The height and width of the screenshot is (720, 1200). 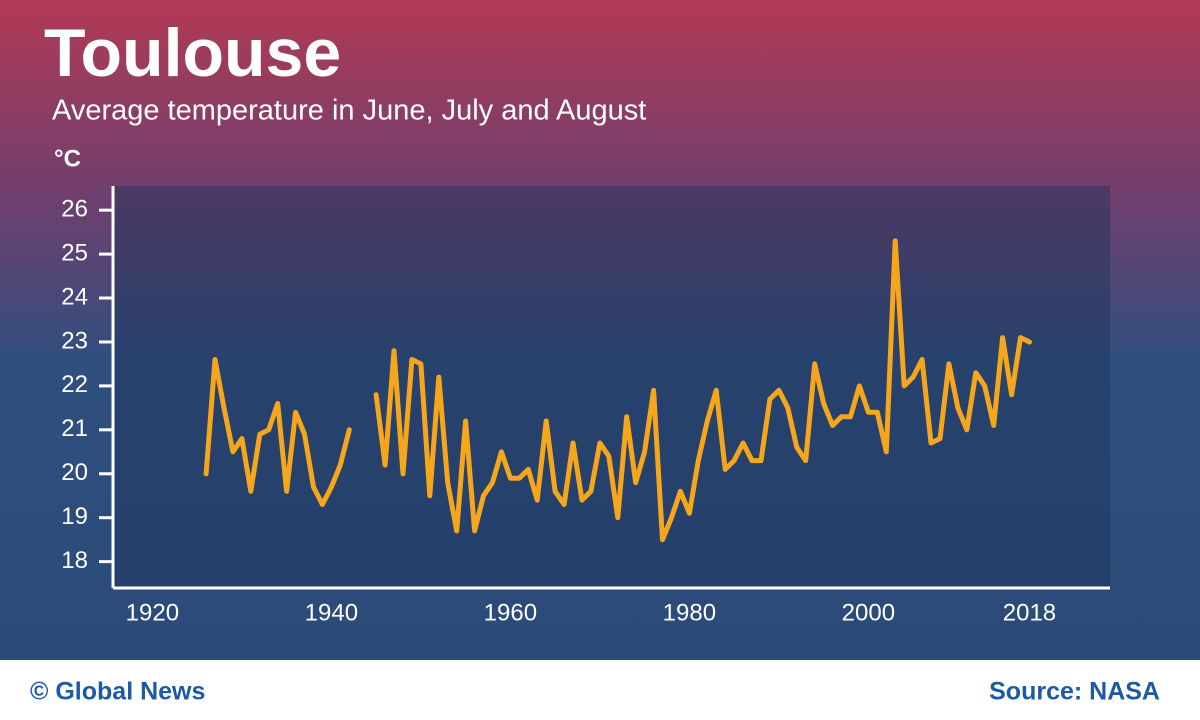 I want to click on source: Source: NASA, so click(x=1074, y=692).